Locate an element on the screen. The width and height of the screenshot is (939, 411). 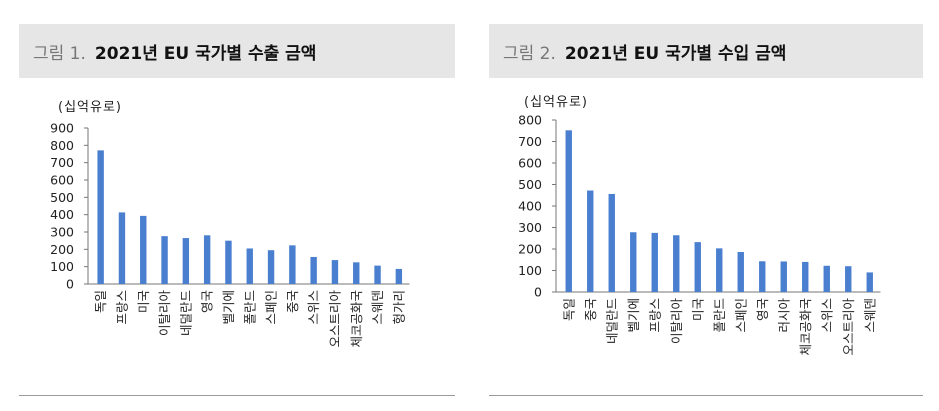
x-tick-label: 헝가리 is located at coordinates (398, 307).